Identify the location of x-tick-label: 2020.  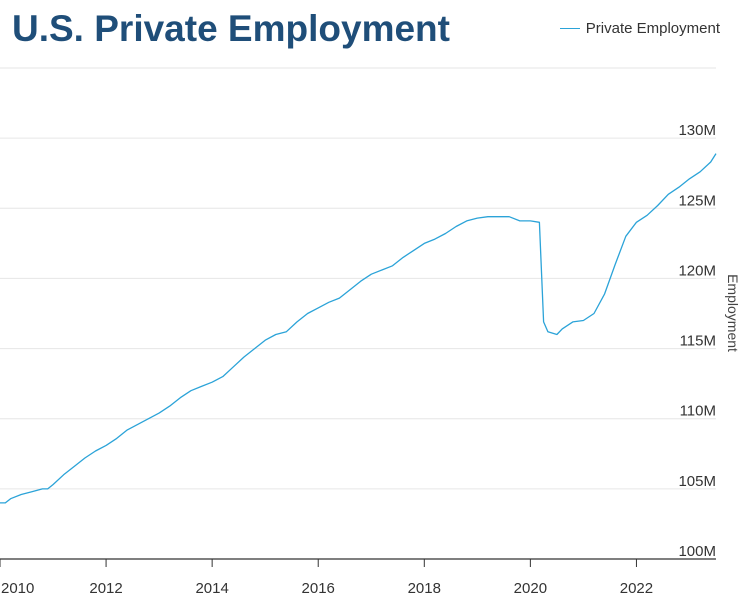
(530, 588).